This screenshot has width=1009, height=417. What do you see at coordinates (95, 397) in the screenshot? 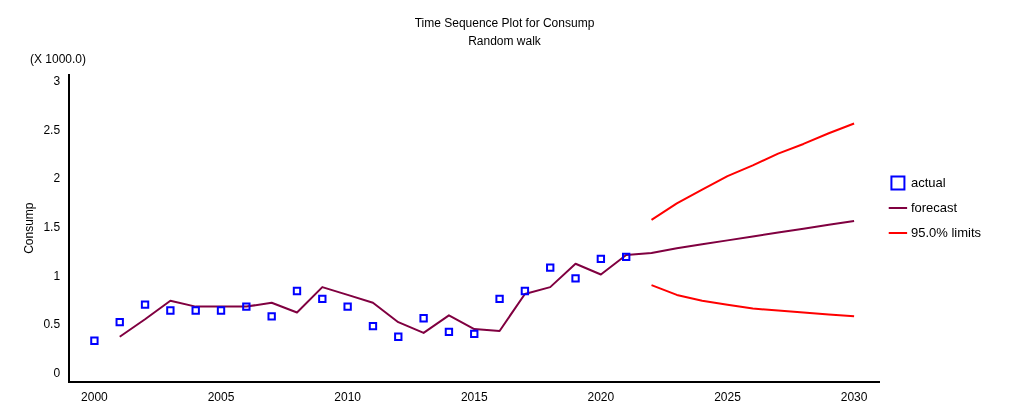
I see `x-tick-label: 2000` at bounding box center [95, 397].